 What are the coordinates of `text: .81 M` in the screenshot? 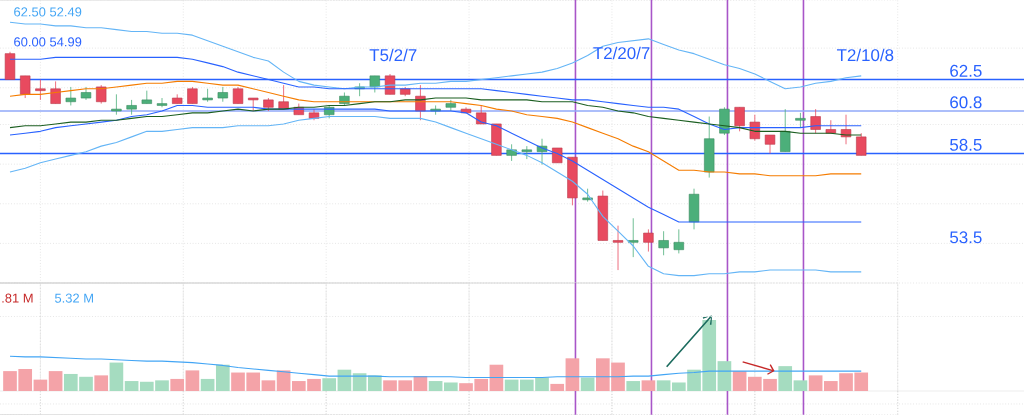 It's located at (17, 298).